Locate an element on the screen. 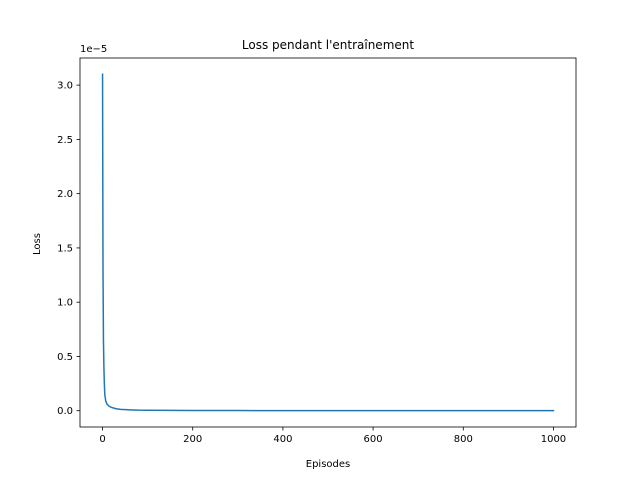 This screenshot has height=480, width=640. y-tick-label: 0.5 is located at coordinates (65, 357).